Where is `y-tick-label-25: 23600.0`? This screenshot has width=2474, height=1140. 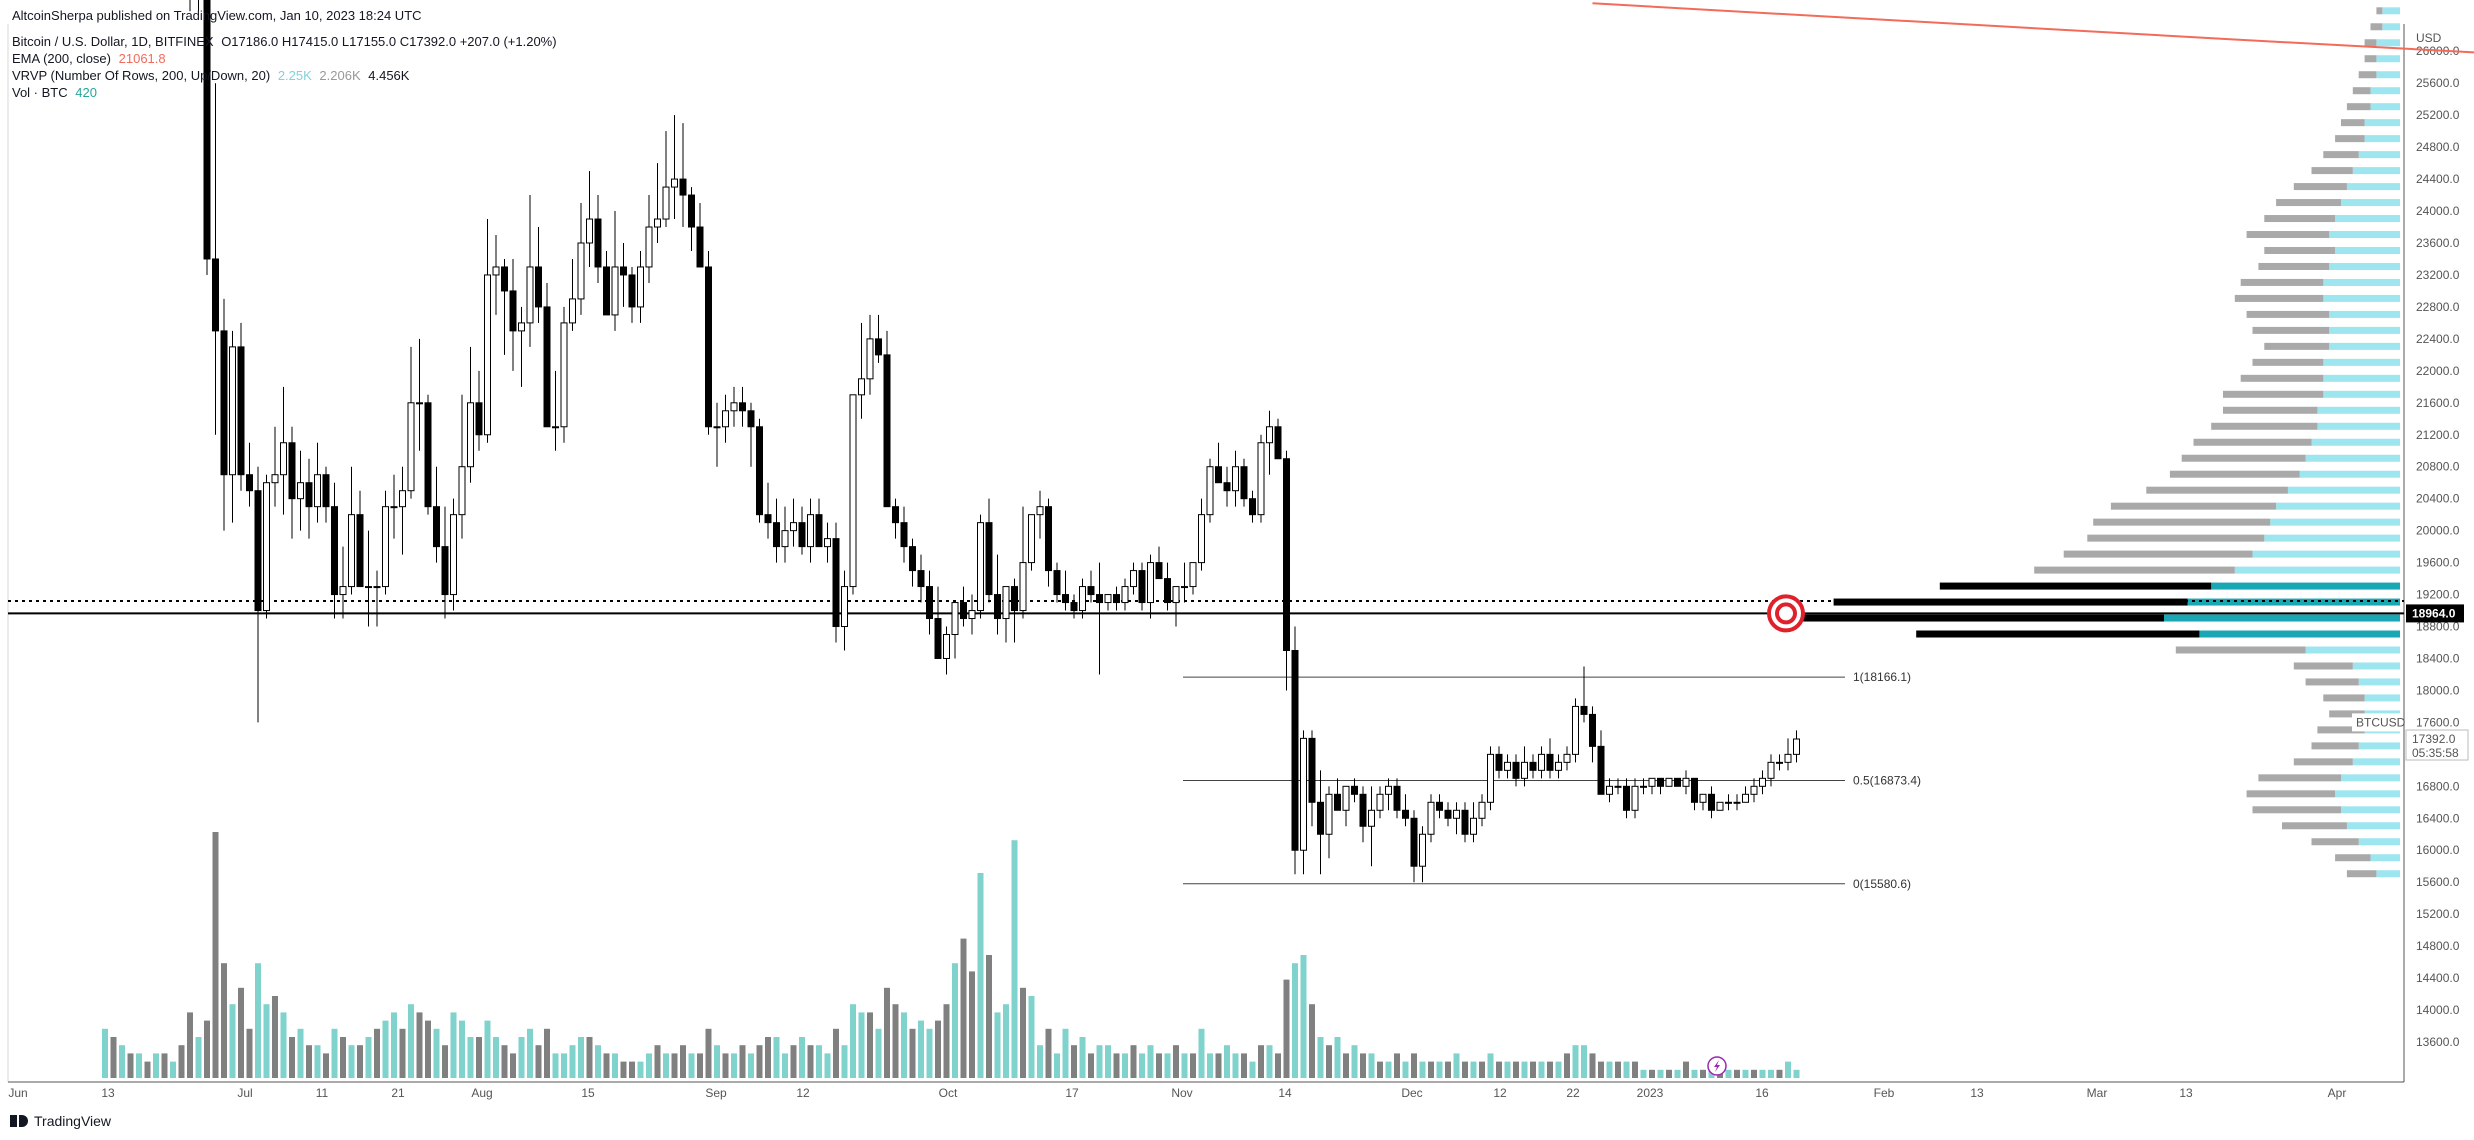
y-tick-label-25: 23600.0 is located at coordinates (2438, 243).